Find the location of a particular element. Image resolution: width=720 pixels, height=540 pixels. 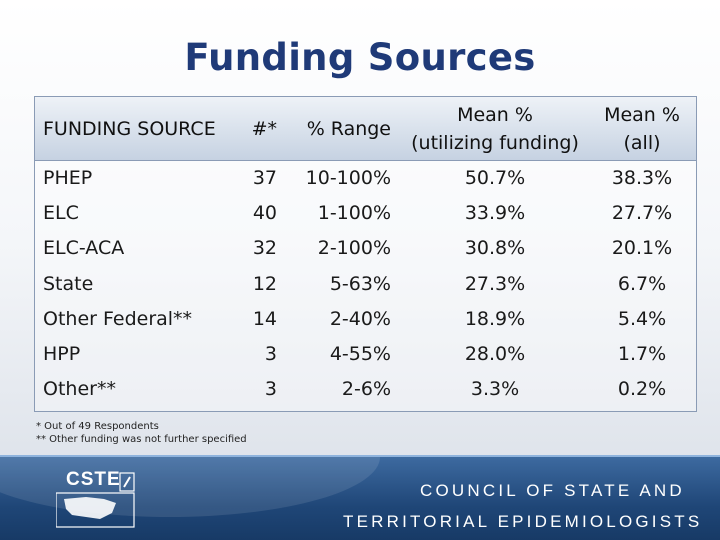

cell-source: PHEP is located at coordinates (68, 178).